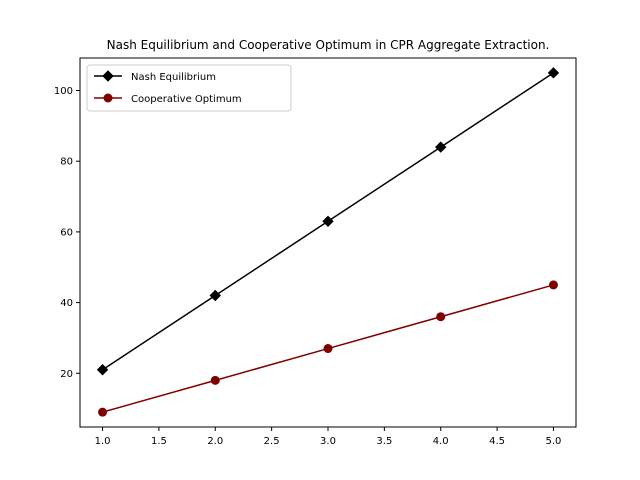 The width and height of the screenshot is (640, 480). I want to click on y-tick-label: 80, so click(66, 162).